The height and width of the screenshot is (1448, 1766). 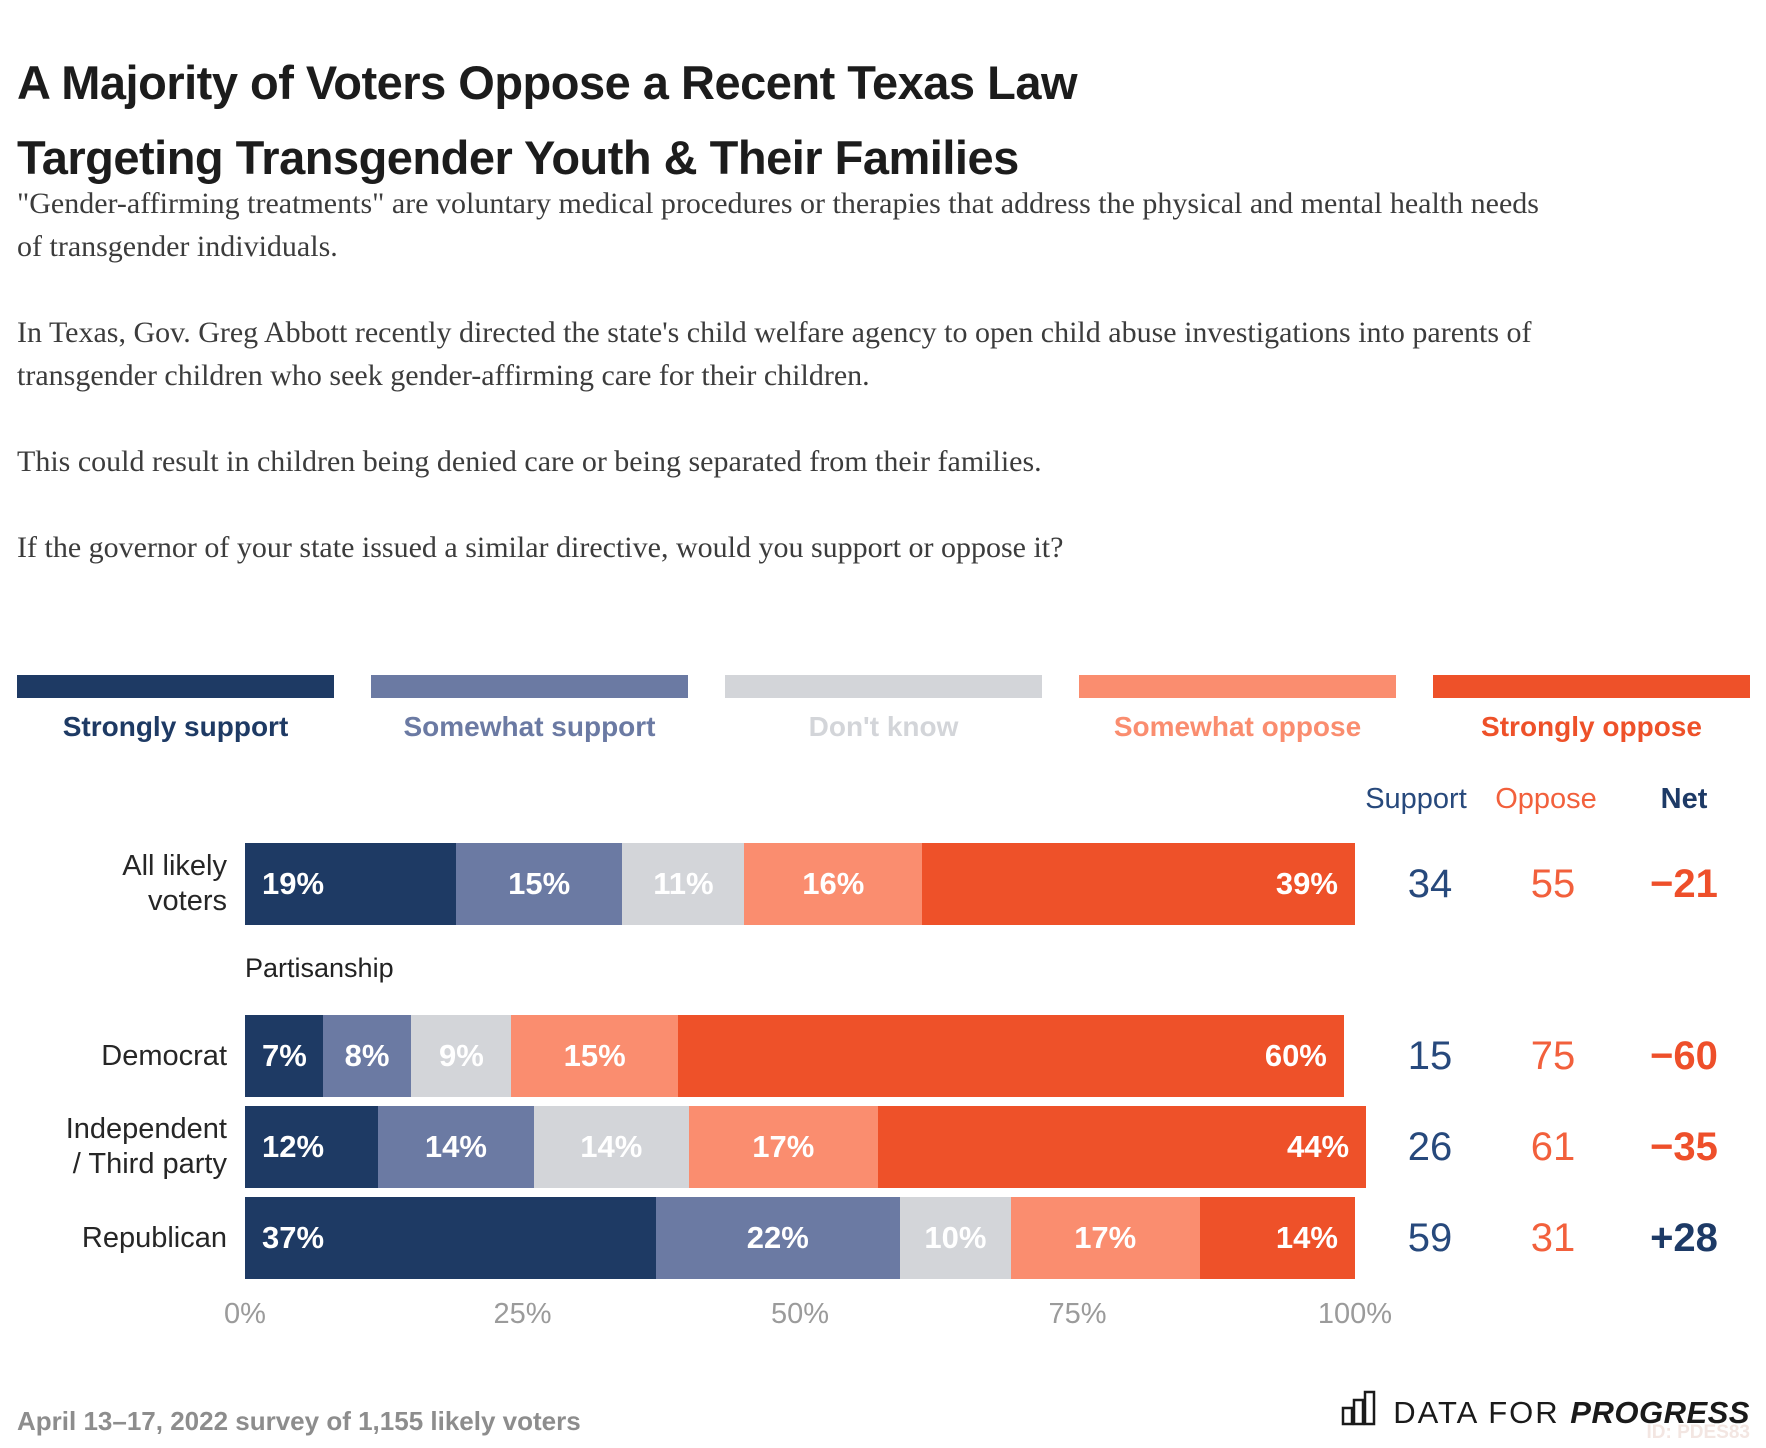 I want to click on bar-segment-somewhat-support: 22%, so click(x=777, y=1238).